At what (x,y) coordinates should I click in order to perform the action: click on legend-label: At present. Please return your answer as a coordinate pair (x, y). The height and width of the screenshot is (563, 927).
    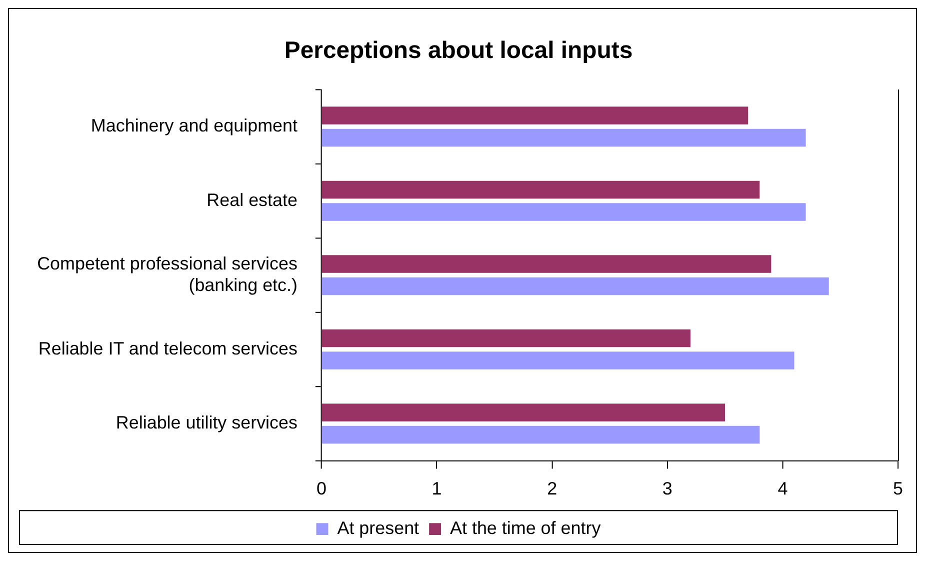
    Looking at the image, I should click on (378, 528).